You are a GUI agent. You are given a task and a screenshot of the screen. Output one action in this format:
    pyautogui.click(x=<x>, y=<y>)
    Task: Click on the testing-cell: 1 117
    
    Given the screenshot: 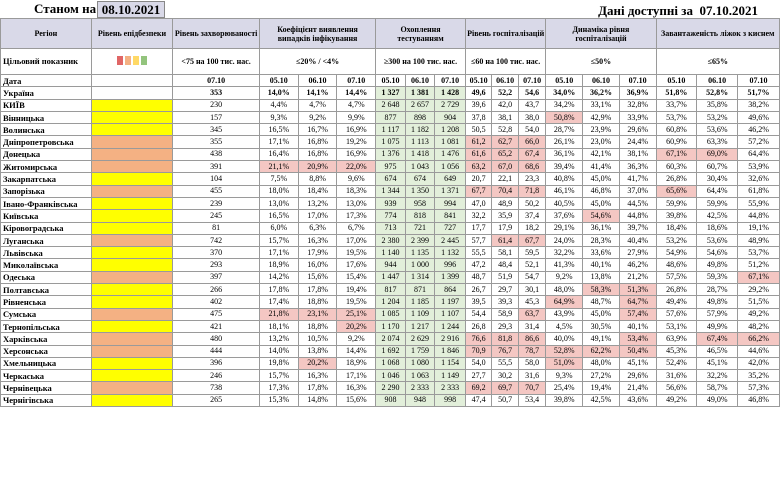 What is the action you would take?
    pyautogui.click(x=390, y=130)
    